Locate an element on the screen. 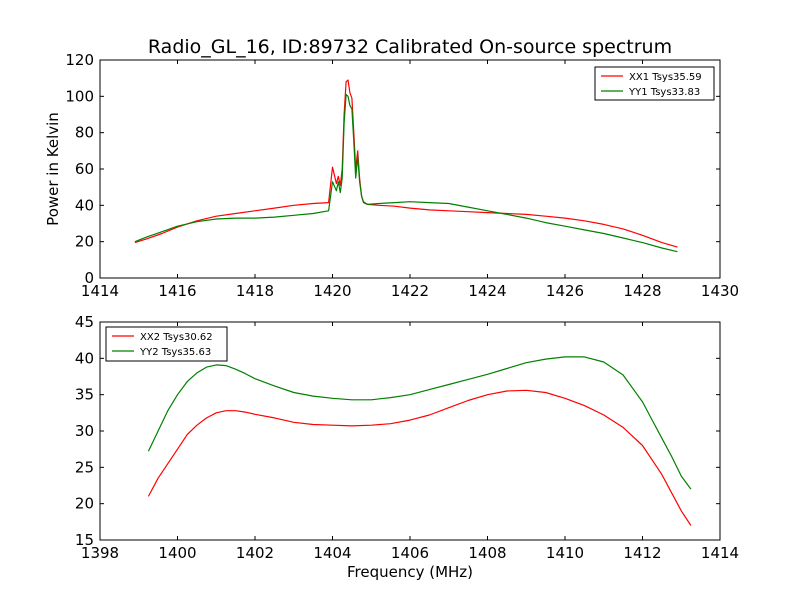 This screenshot has height=600, width=800. x-tick-label: 1422 is located at coordinates (410, 291).